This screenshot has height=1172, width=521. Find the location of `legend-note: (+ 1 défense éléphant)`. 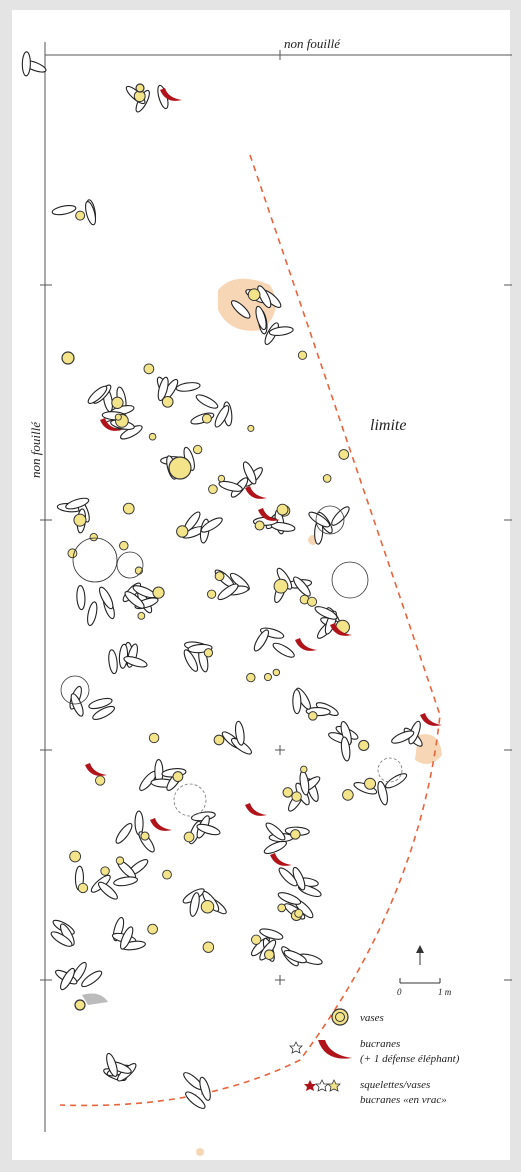

legend-note: (+ 1 défense éléphant) is located at coordinates (410, 1059).